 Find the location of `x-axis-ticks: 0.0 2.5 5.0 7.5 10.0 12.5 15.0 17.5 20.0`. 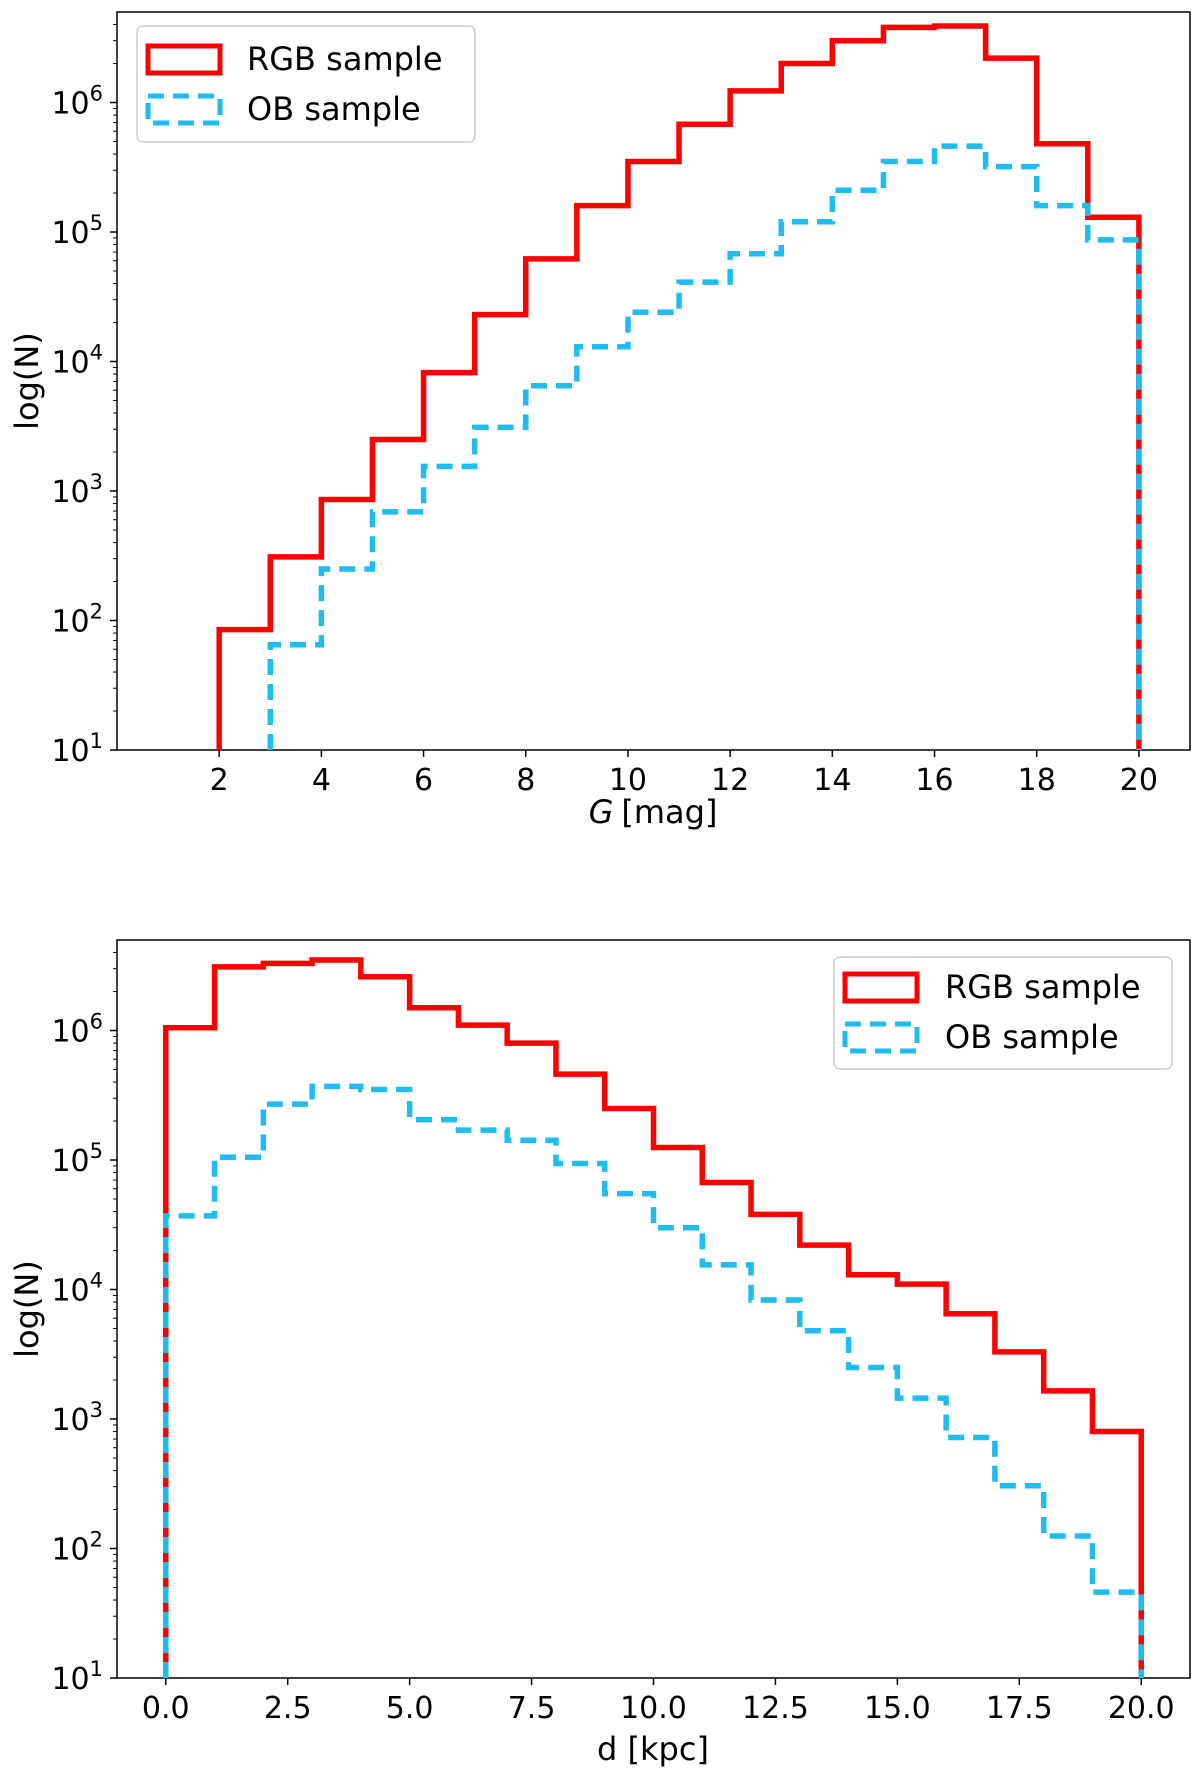

x-axis-ticks: 0.0 2.5 5.0 7.5 10.0 12.5 15.0 17.5 20.0 is located at coordinates (658, 1702).